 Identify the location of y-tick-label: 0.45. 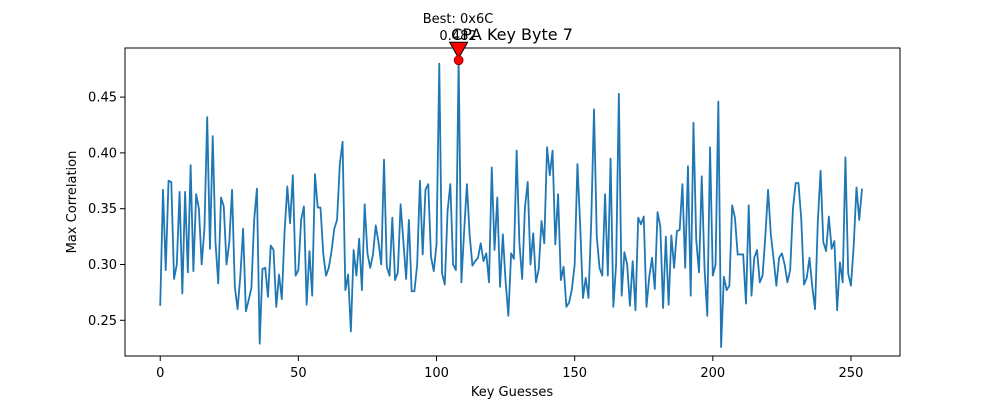
(102, 98).